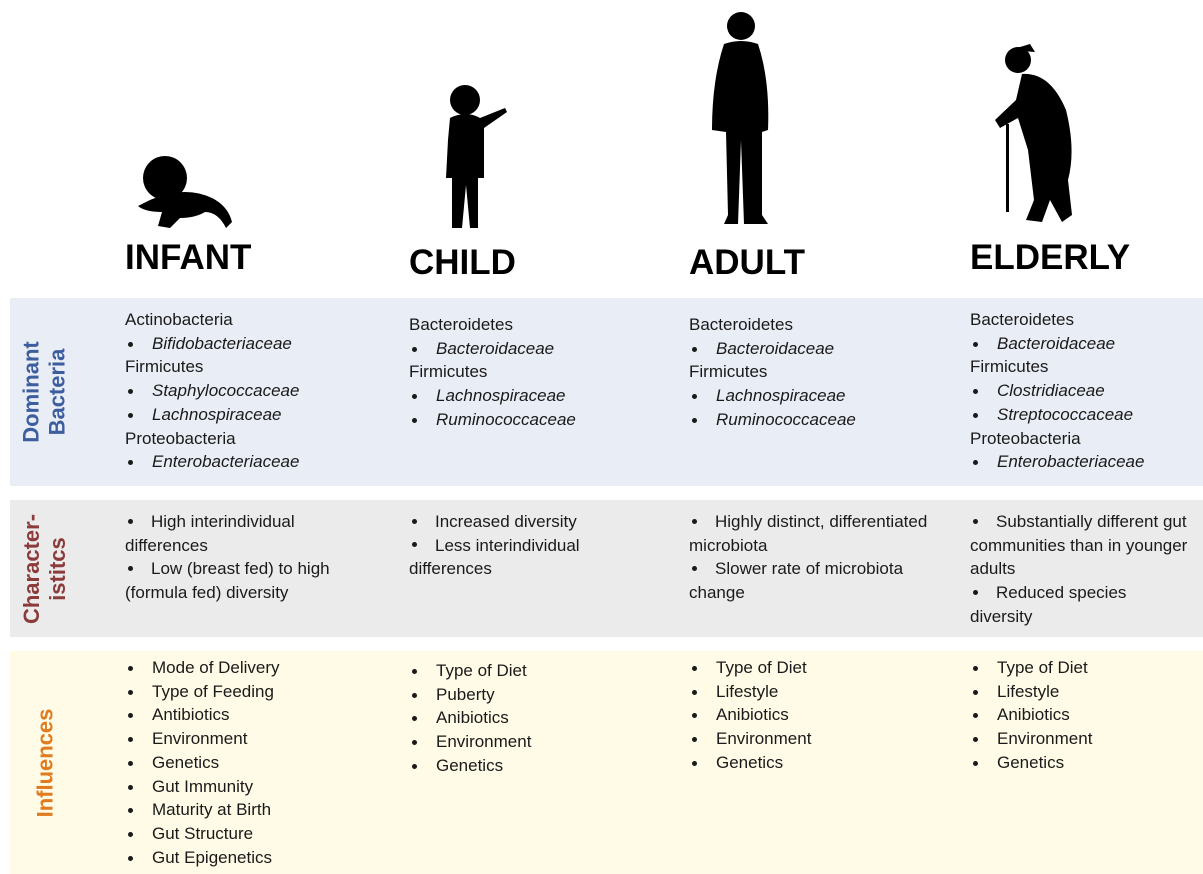 The width and height of the screenshot is (1203, 874). I want to click on influence: Puberty, so click(524, 695).